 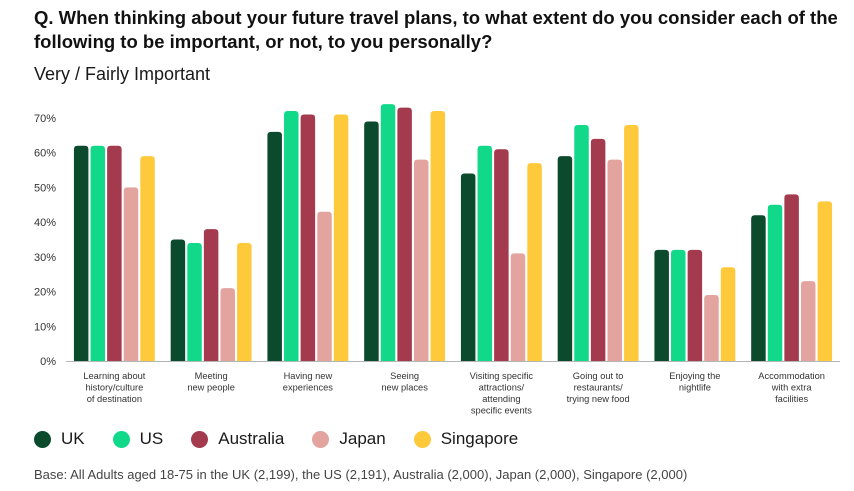 What do you see at coordinates (791, 387) in the screenshot?
I see `category-label: Accommodation with extra facilities` at bounding box center [791, 387].